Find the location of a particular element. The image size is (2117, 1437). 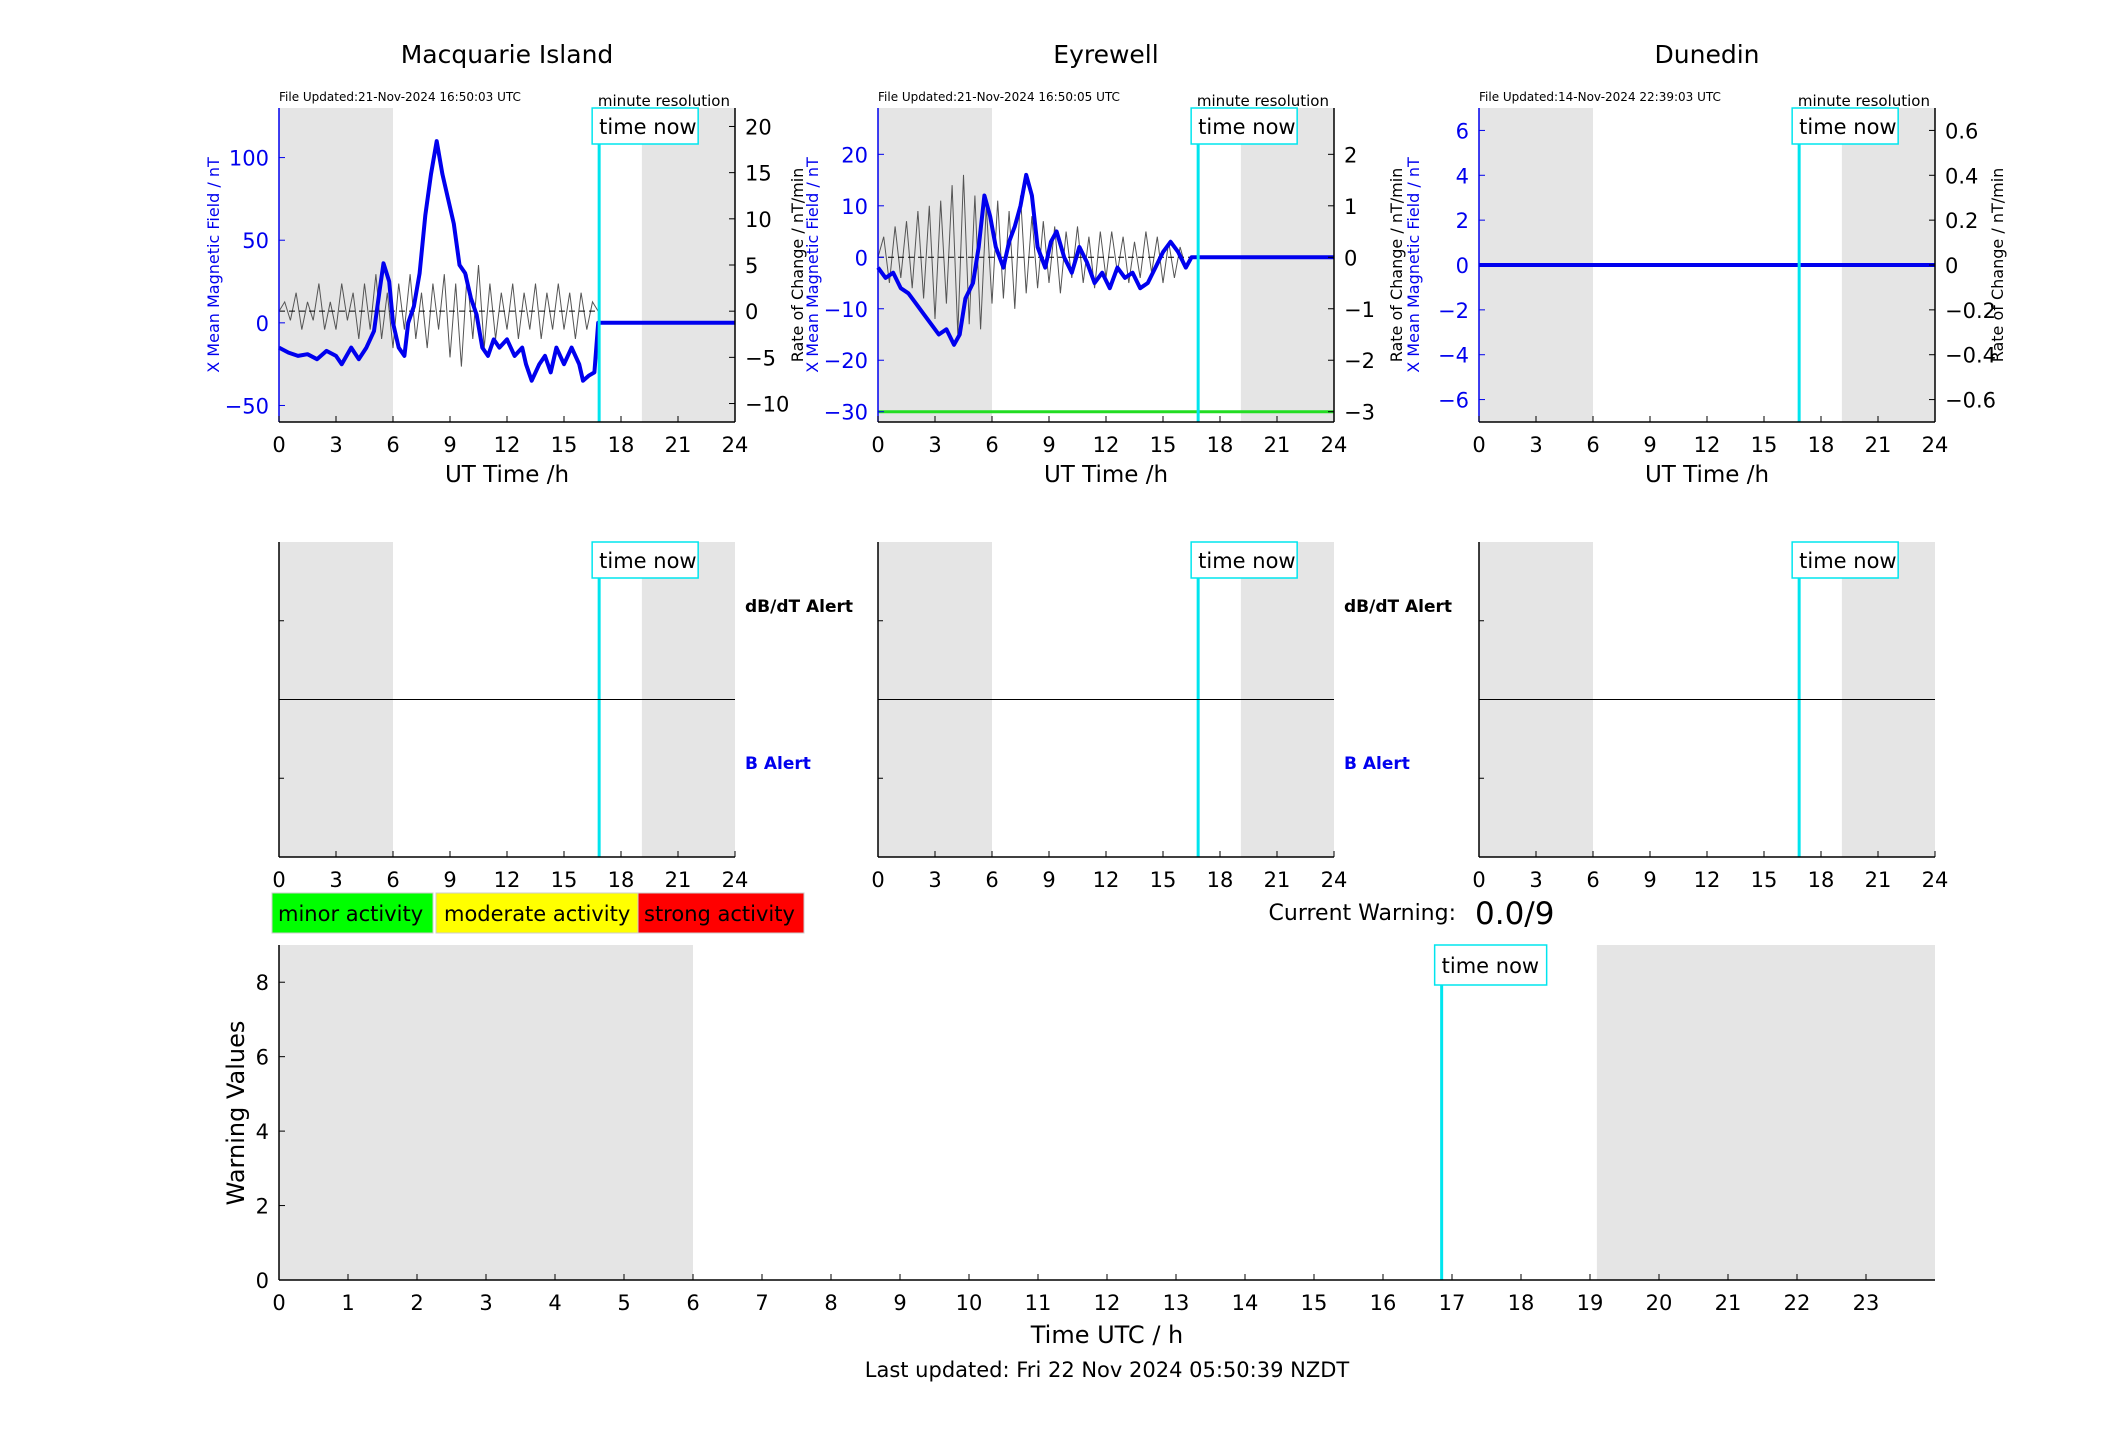

right-tick-label: 20 is located at coordinates (758, 127).